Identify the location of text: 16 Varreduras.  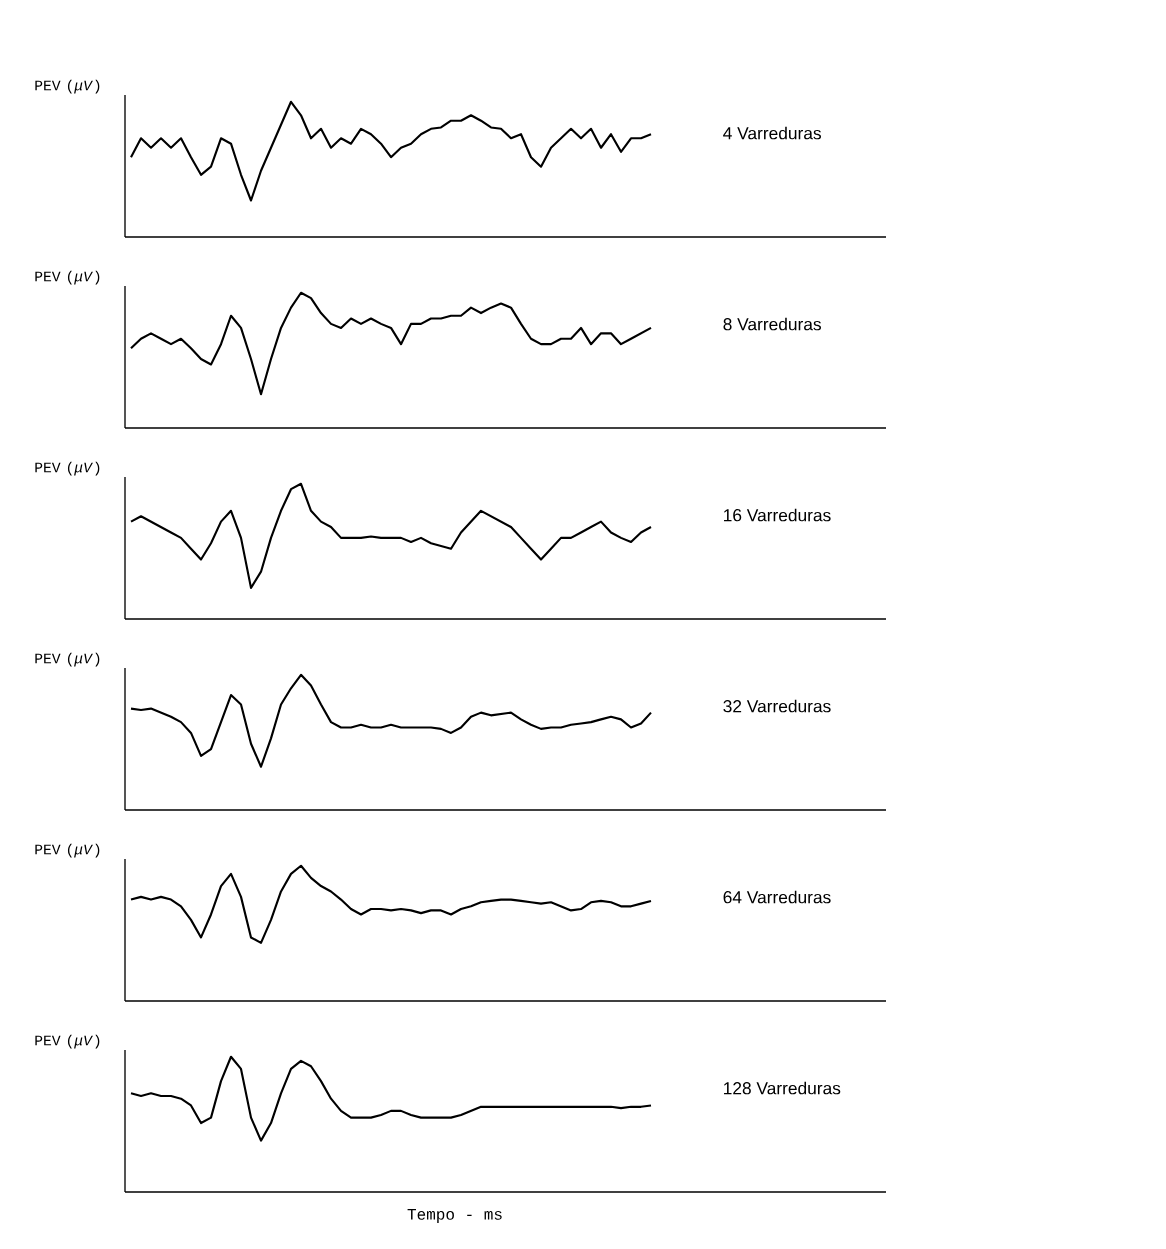
(777, 515).